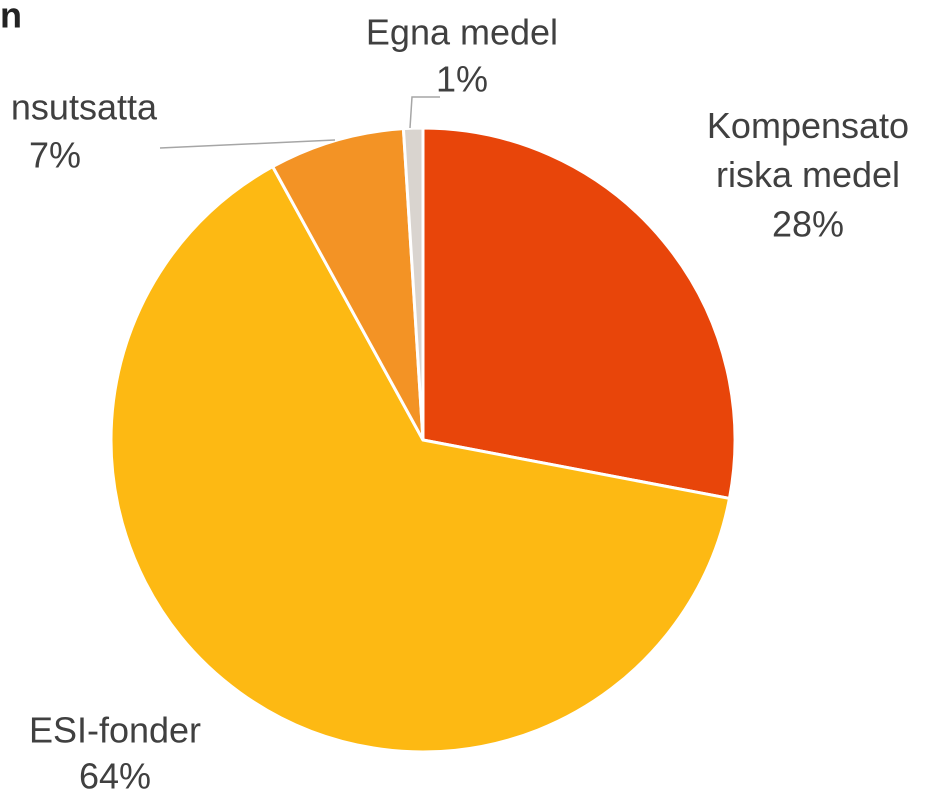 The height and width of the screenshot is (796, 933). Describe the element at coordinates (808, 224) in the screenshot. I see `value-label: 28%` at that location.